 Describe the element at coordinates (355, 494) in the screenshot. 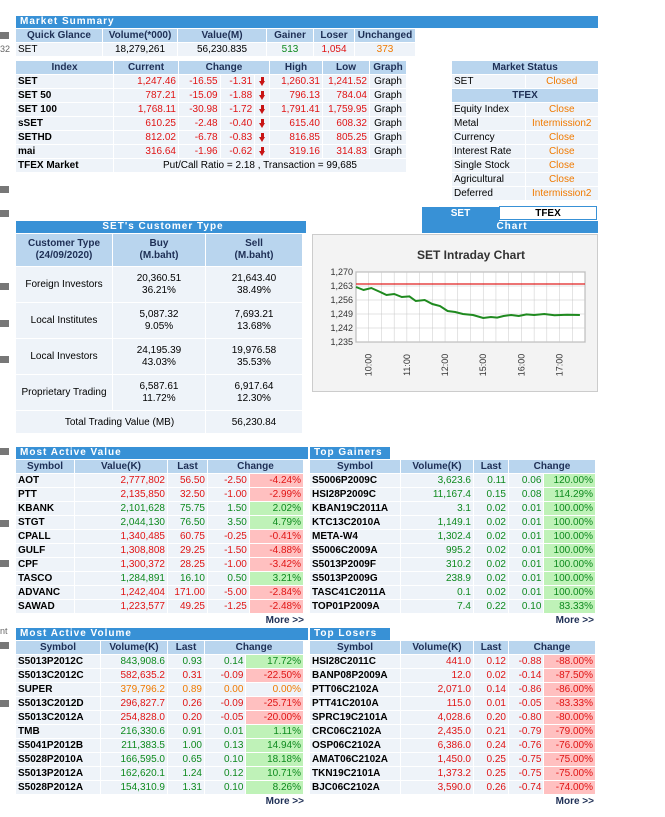

I see `stock-symbol: HSI28P2009C` at that location.